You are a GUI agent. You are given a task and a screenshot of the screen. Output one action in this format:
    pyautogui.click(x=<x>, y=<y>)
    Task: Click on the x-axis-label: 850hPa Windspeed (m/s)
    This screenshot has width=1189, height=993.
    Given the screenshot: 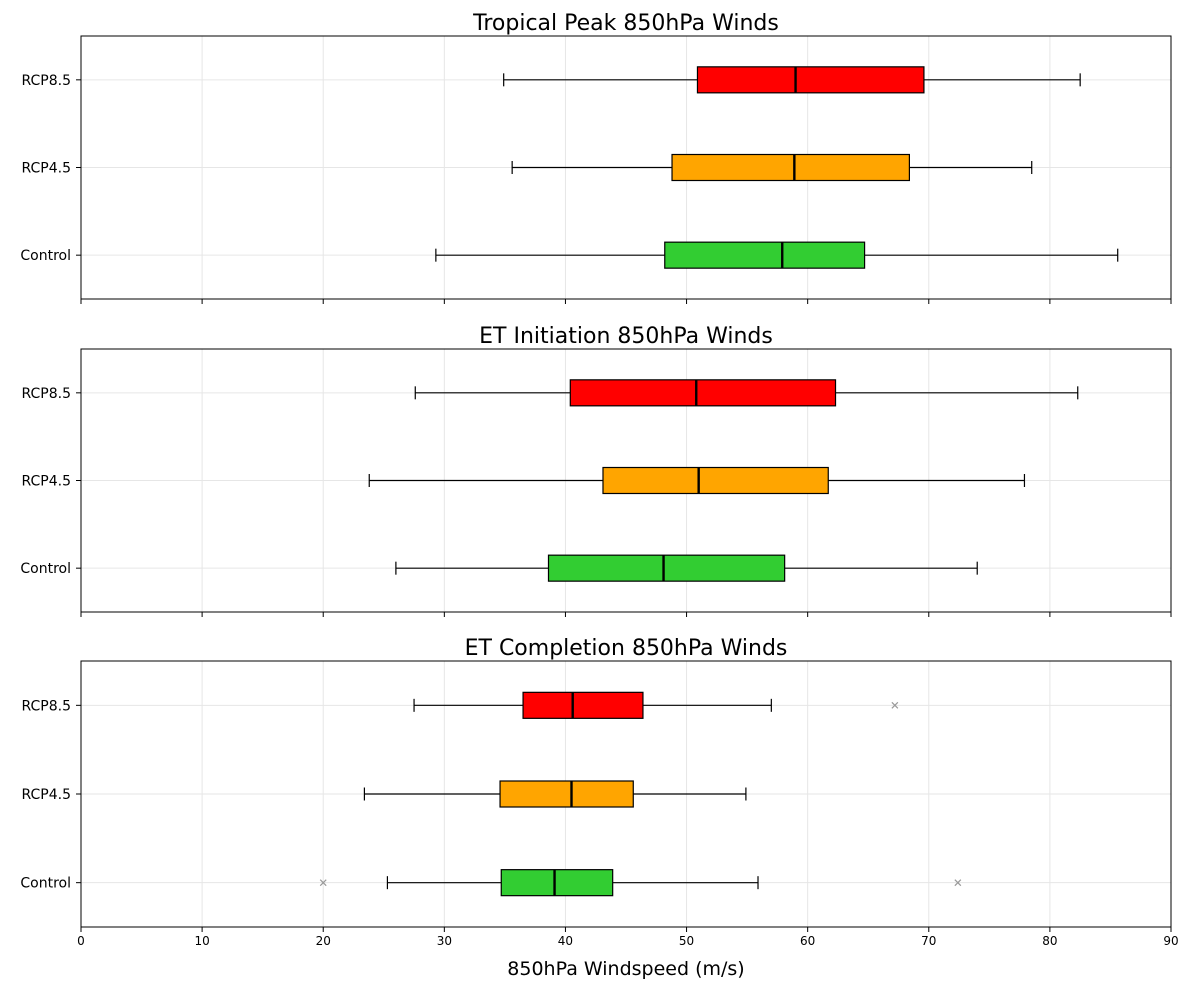 What is the action you would take?
    pyautogui.click(x=625, y=969)
    